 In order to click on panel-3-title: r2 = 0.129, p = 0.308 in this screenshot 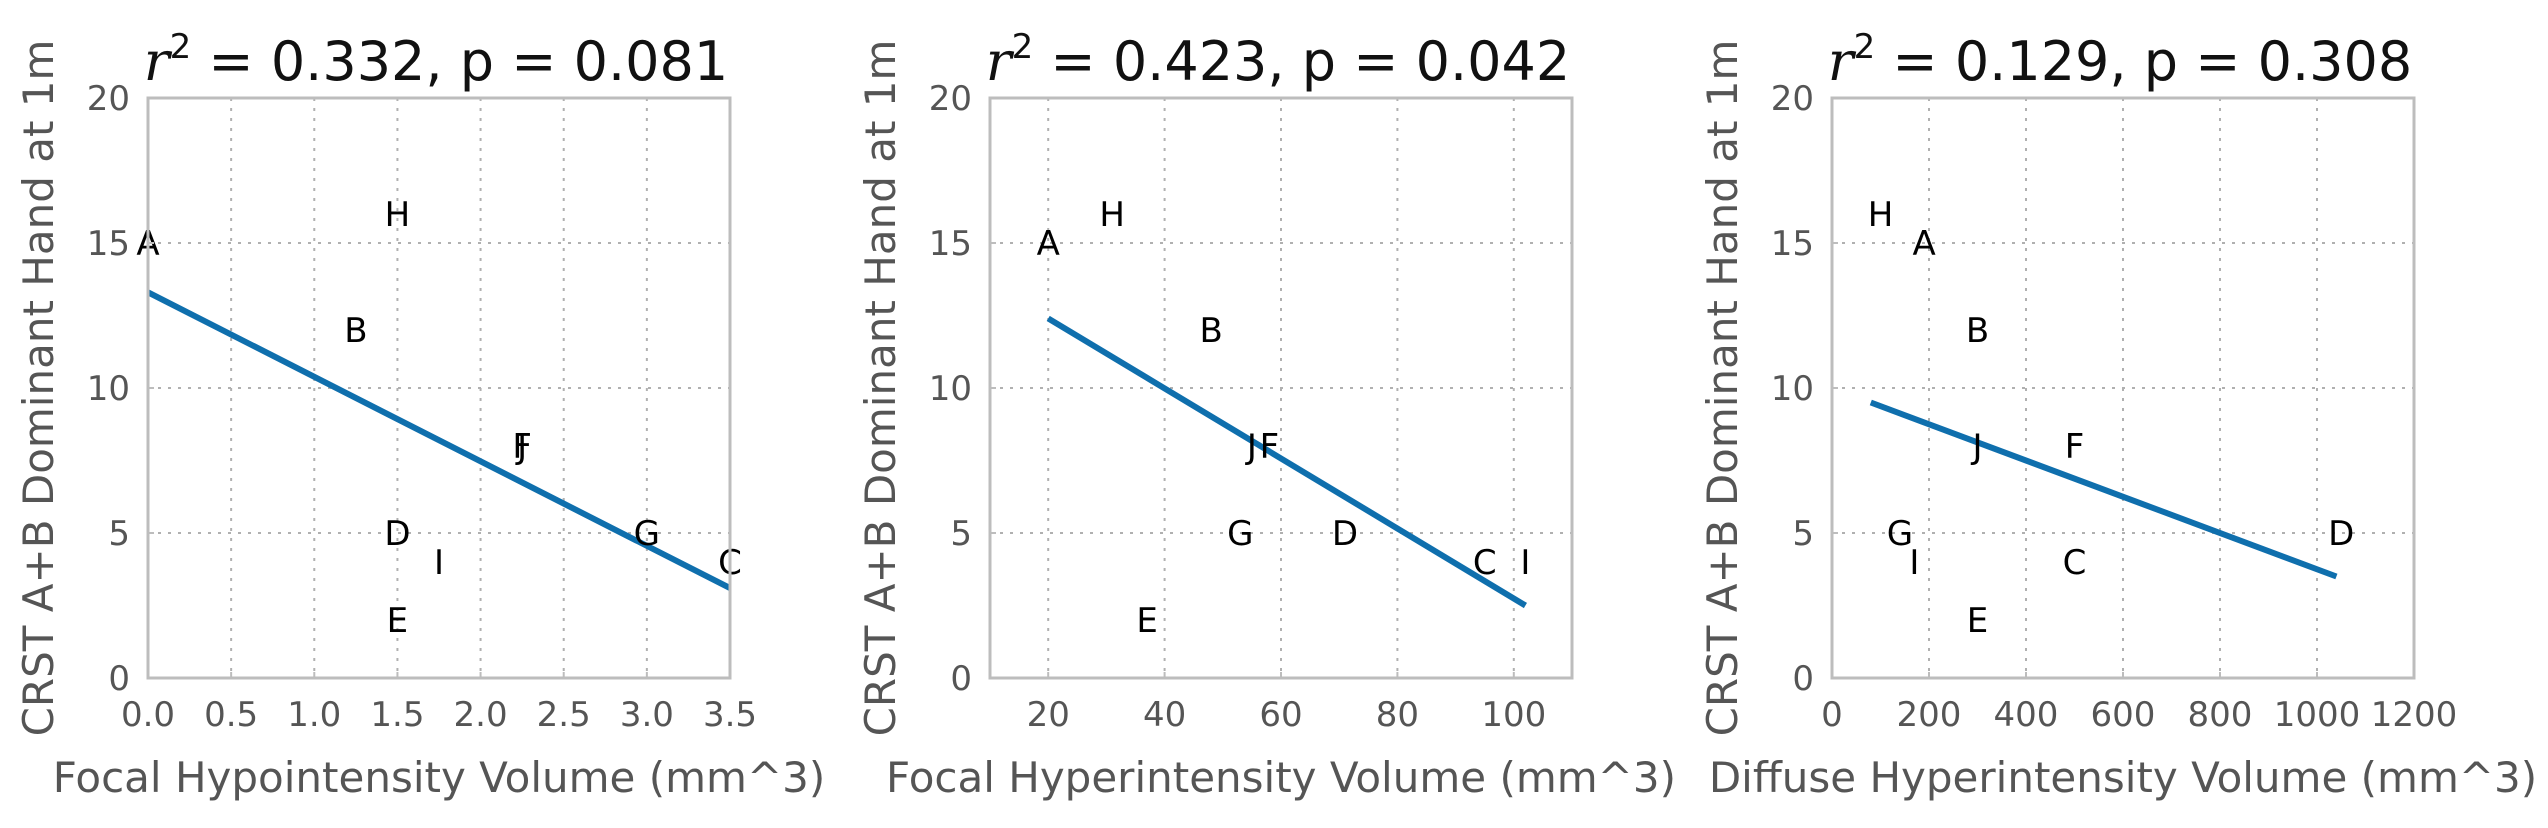, I will do `click(2120, 60)`.